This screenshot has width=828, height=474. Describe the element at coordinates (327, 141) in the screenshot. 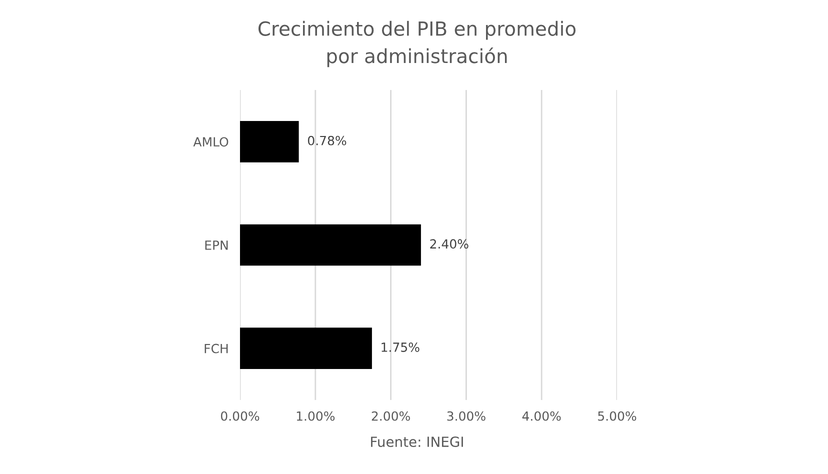

I see `data-label: 0.78%` at that location.